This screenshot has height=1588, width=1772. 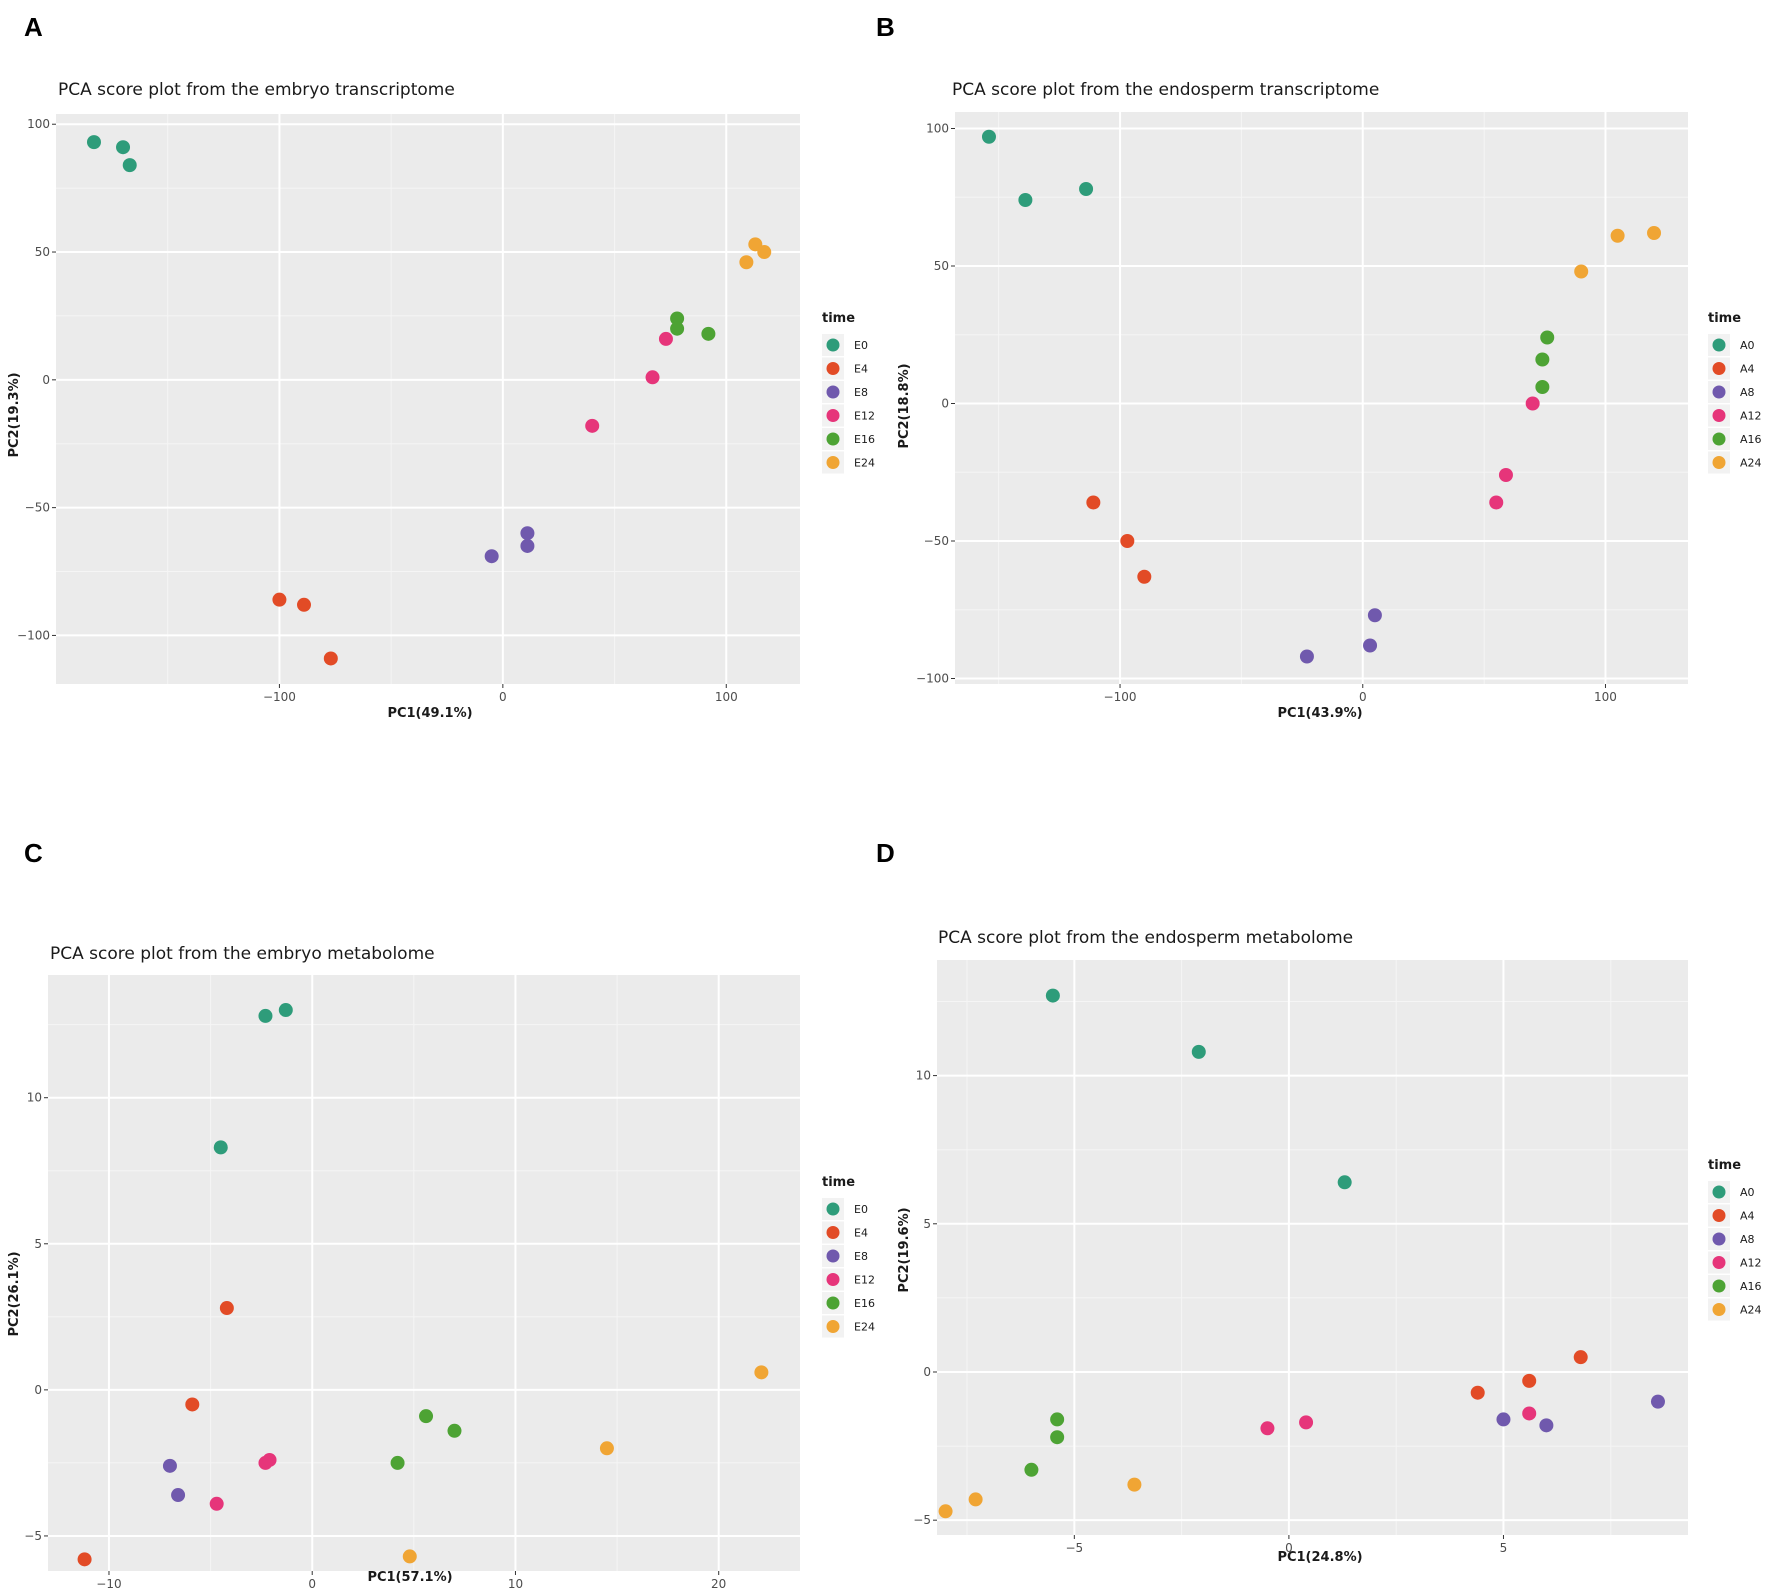 I want to click on legend-marker-a0, so click(x=1719, y=345).